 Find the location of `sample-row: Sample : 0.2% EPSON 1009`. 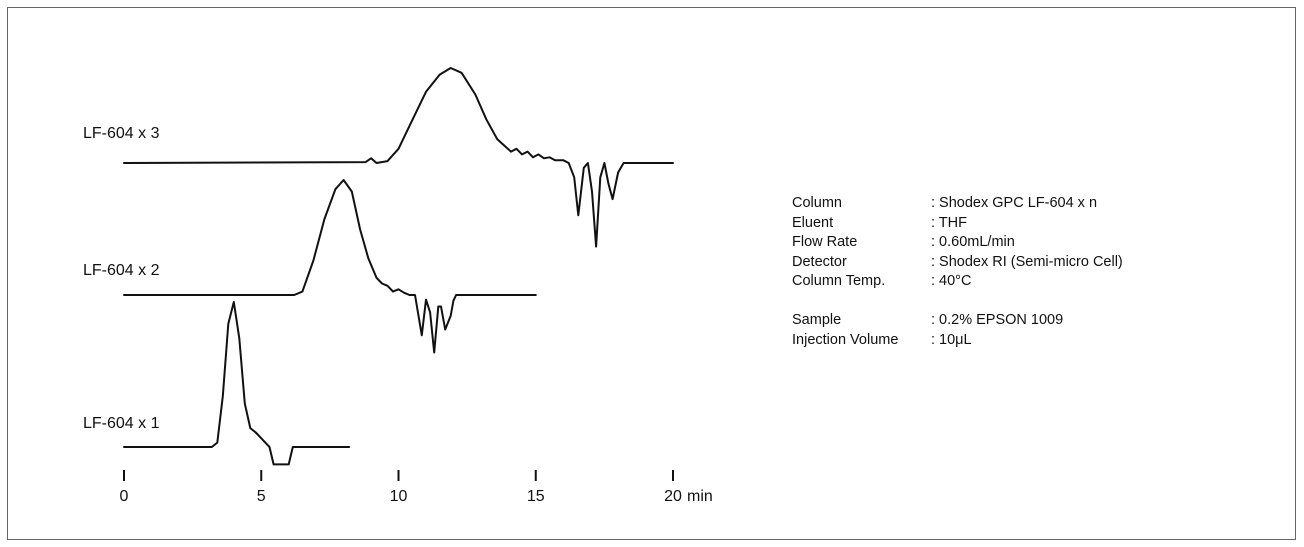

sample-row: Sample : 0.2% EPSON 1009 is located at coordinates (957, 321).